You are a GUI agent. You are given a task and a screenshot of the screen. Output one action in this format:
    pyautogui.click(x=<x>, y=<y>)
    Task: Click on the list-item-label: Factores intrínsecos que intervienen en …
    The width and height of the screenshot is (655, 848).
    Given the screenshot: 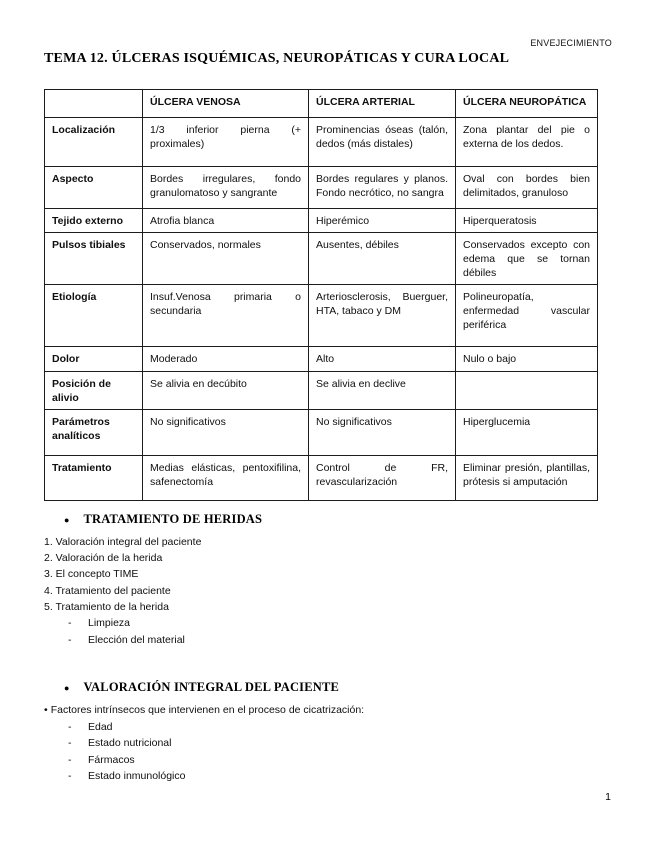 What is the action you would take?
    pyautogui.click(x=207, y=710)
    